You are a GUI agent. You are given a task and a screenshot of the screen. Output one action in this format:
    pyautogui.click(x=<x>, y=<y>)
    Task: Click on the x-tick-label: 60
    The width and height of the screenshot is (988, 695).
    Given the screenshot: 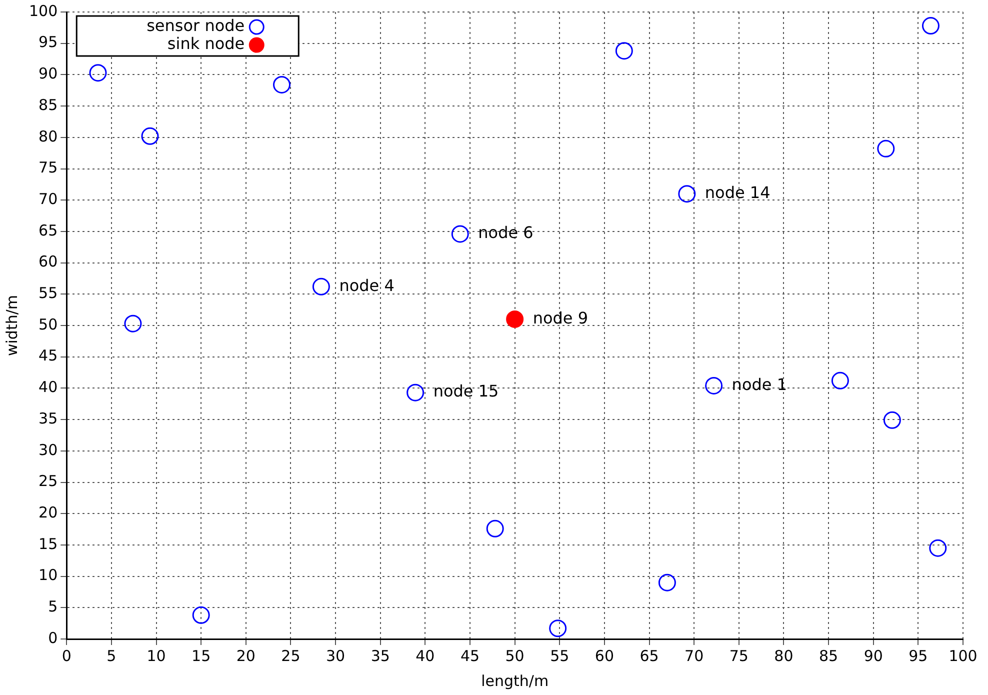 What is the action you would take?
    pyautogui.click(x=604, y=655)
    